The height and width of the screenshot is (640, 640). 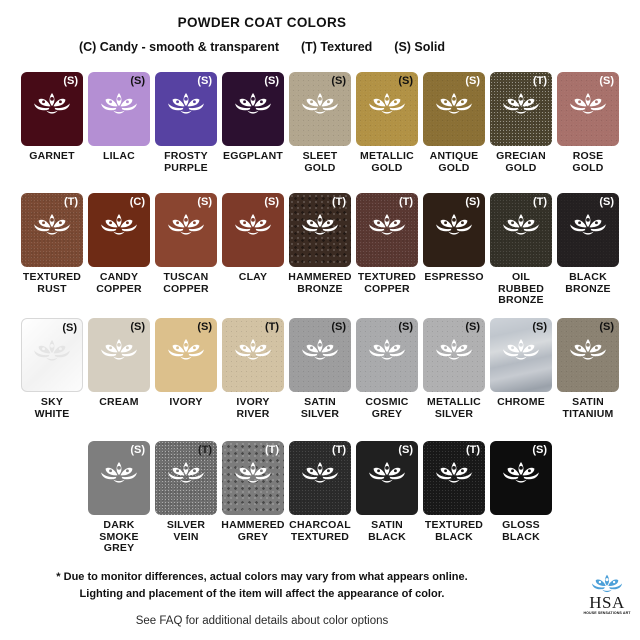 What do you see at coordinates (454, 277) in the screenshot?
I see `swatch-label: ESPRESSO` at bounding box center [454, 277].